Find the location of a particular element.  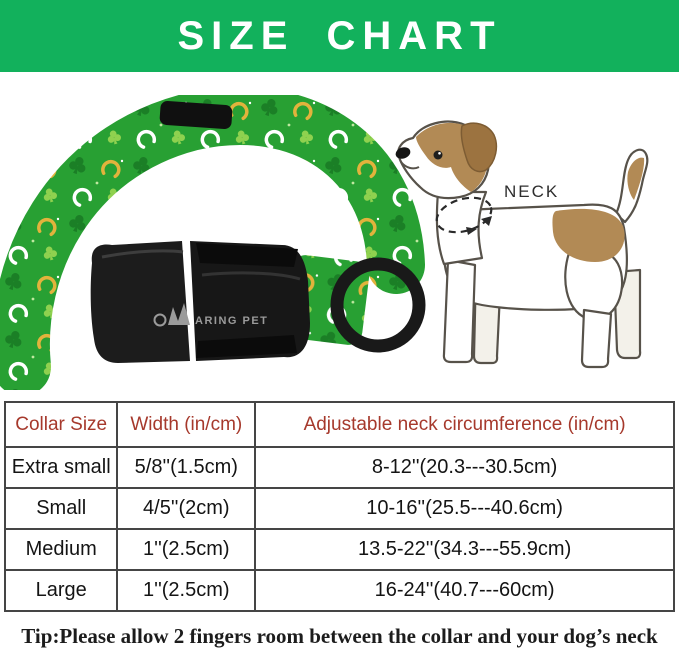

nose is located at coordinates (403, 153).